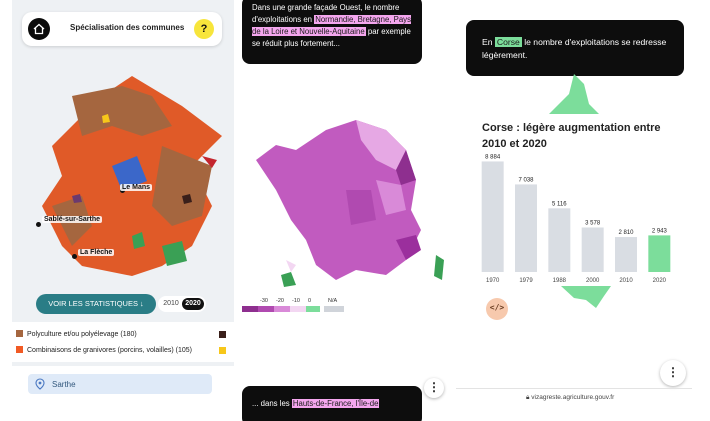  Describe the element at coordinates (592, 249) in the screenshot. I see `bar-2000` at that location.